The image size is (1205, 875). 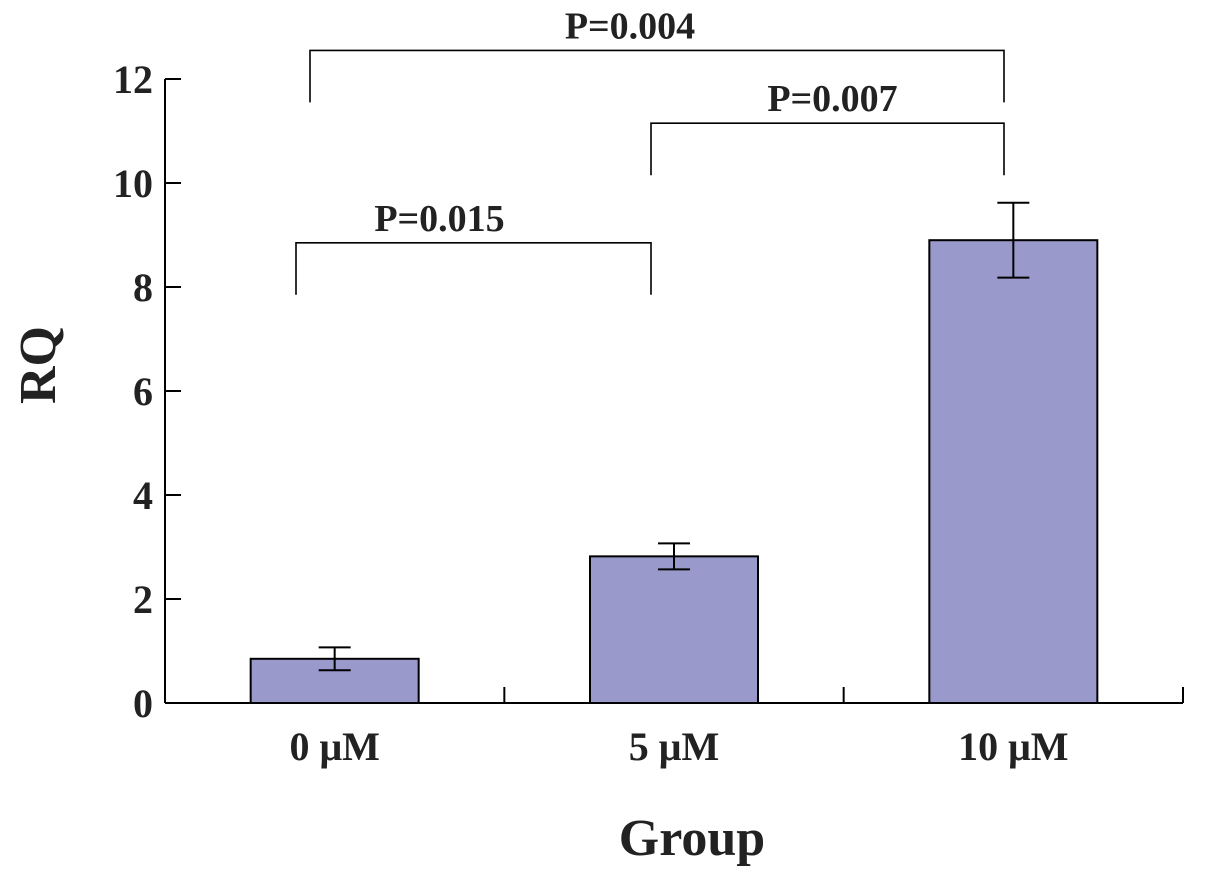 I want to click on x-tick-label: 5 μM, so click(x=674, y=746).